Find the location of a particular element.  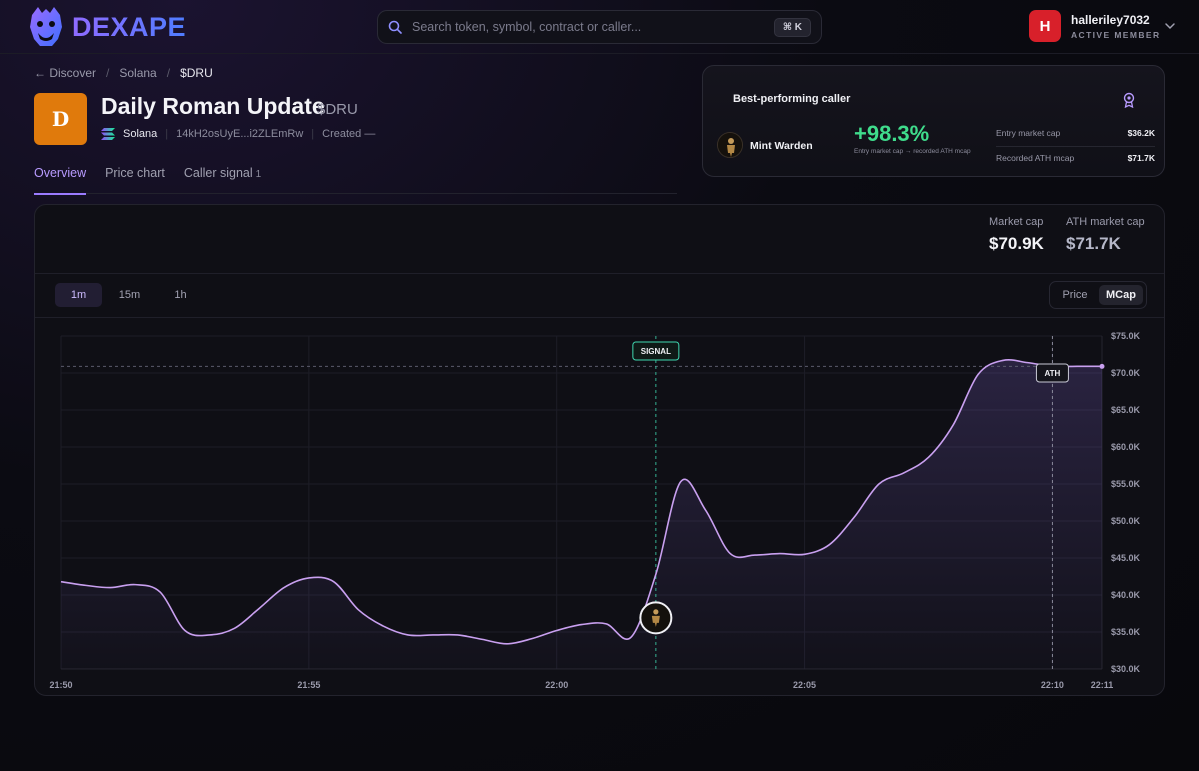

y-tick-label: $75.0K is located at coordinates (1126, 336).